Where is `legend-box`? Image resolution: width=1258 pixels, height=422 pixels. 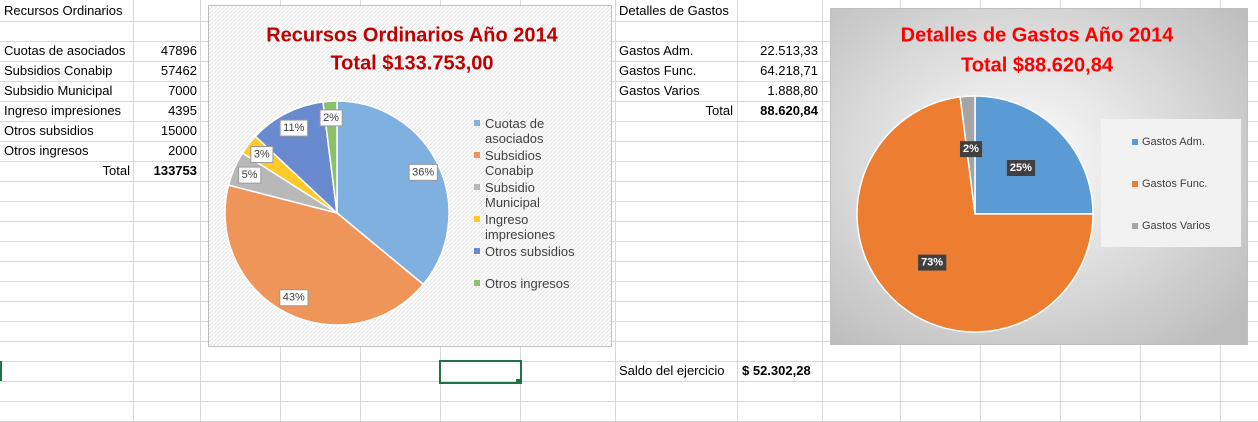
legend-box is located at coordinates (1171, 183).